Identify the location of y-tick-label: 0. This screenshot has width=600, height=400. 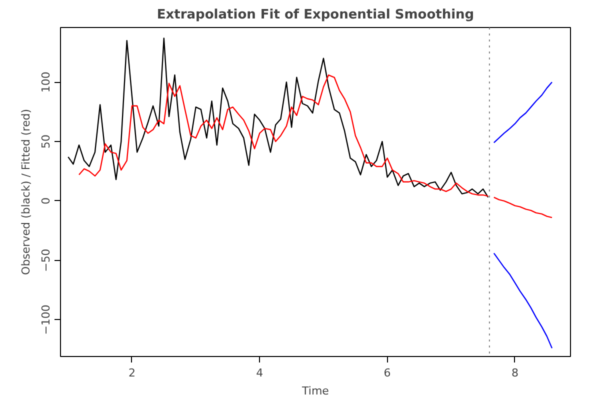
(46, 200).